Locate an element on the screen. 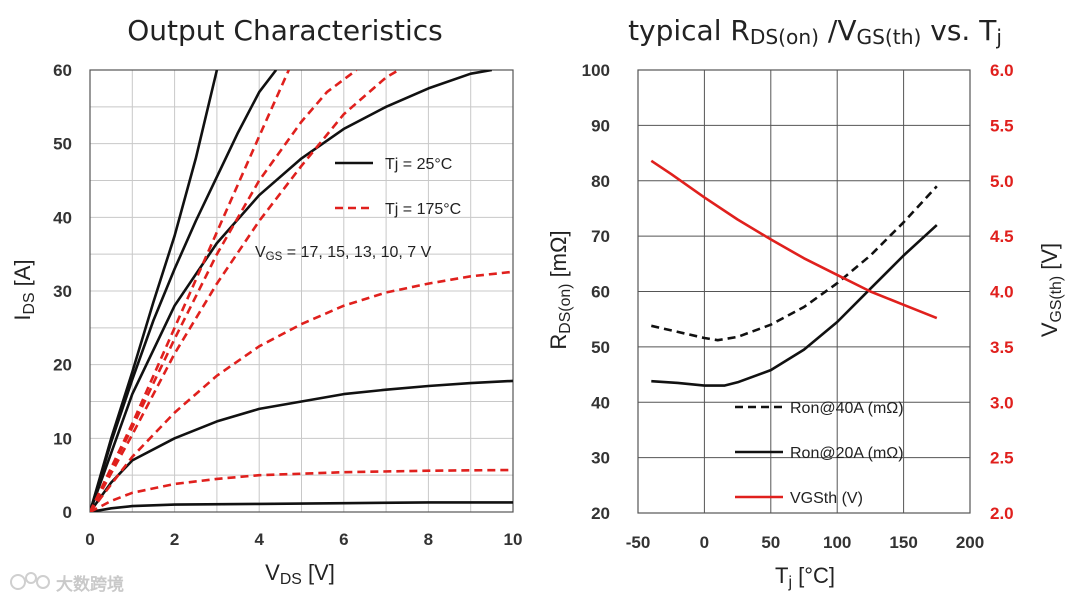  y2-tick-label: 3.5 is located at coordinates (1002, 347).